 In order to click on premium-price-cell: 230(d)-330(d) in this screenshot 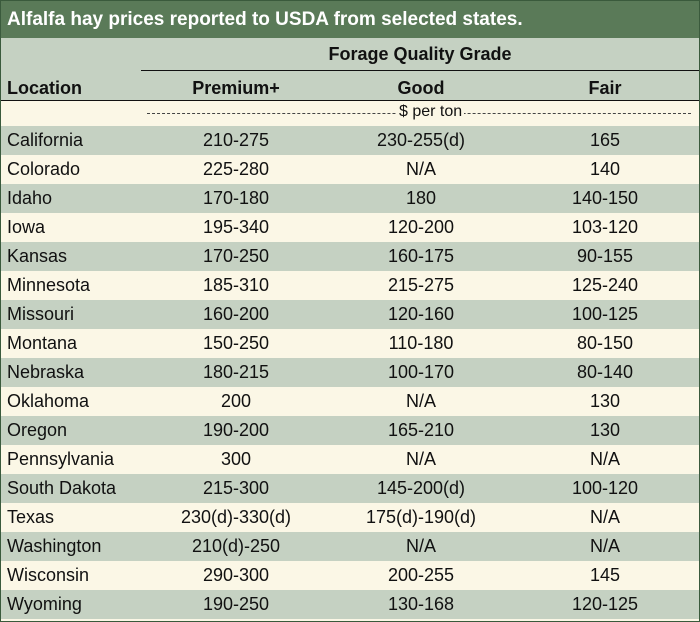, I will do `click(236, 517)`.